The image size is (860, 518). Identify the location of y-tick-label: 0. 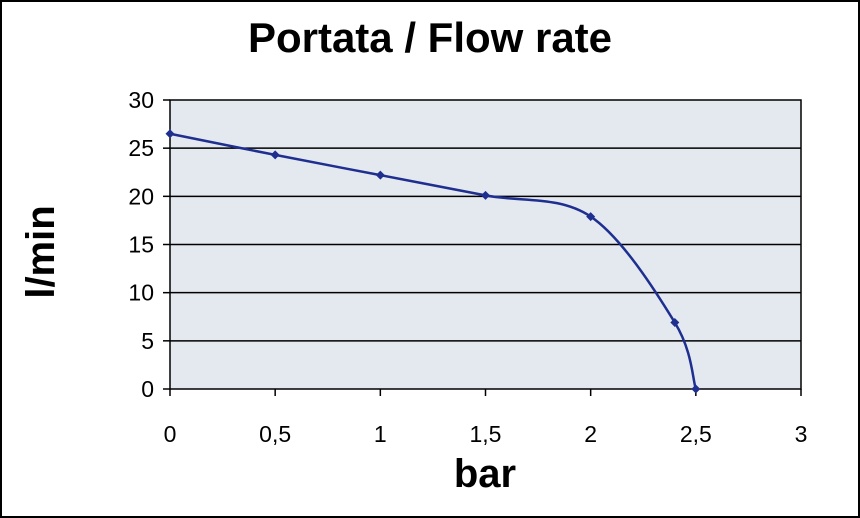
(147, 389).